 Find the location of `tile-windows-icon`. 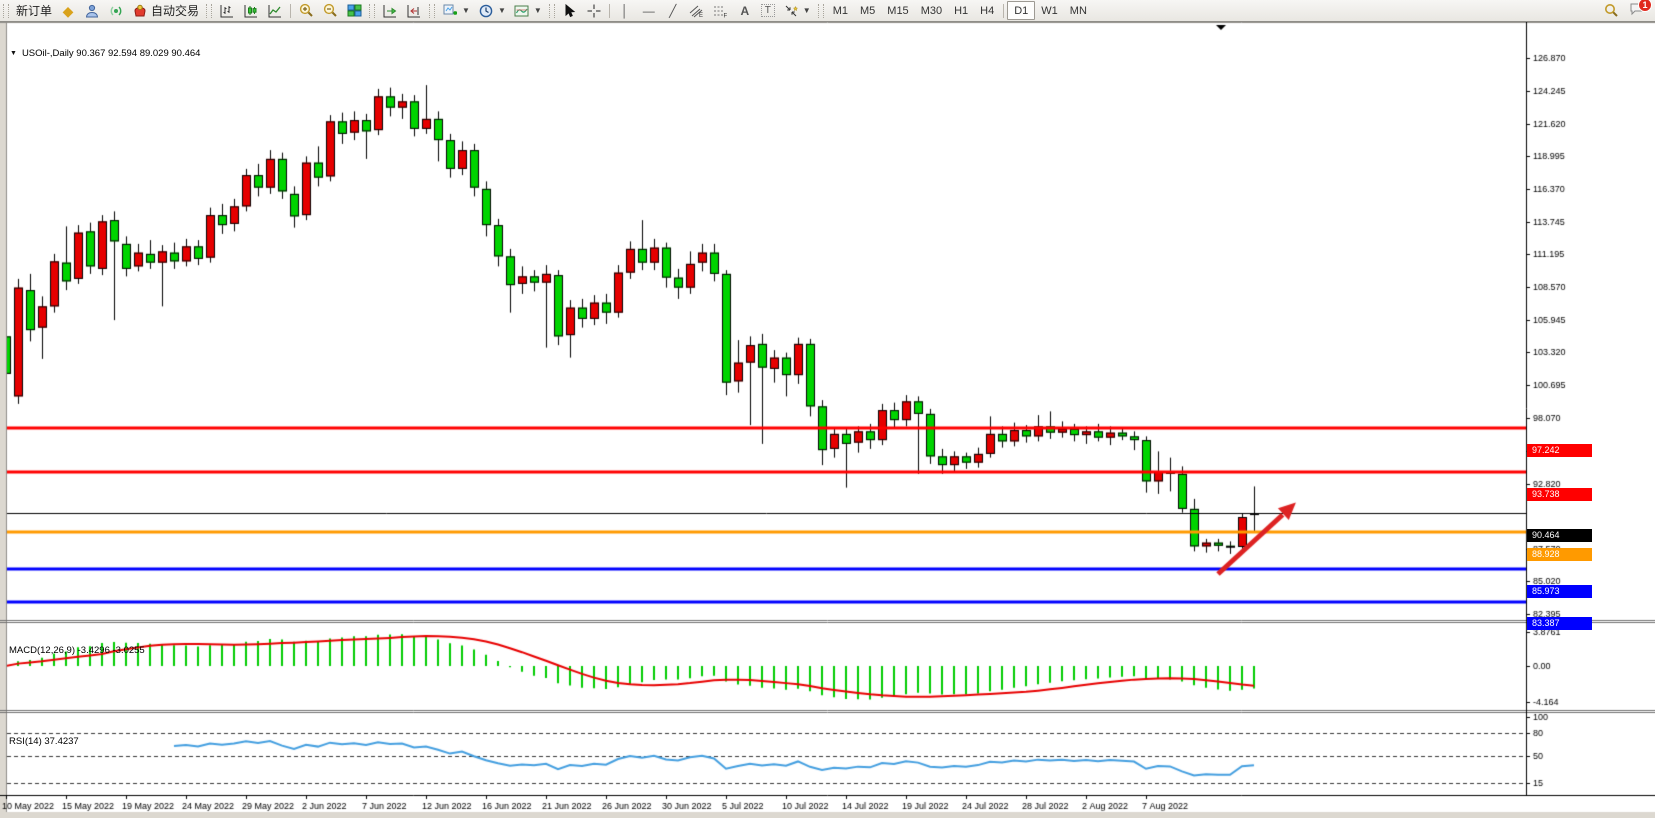

tile-windows-icon is located at coordinates (354, 10).